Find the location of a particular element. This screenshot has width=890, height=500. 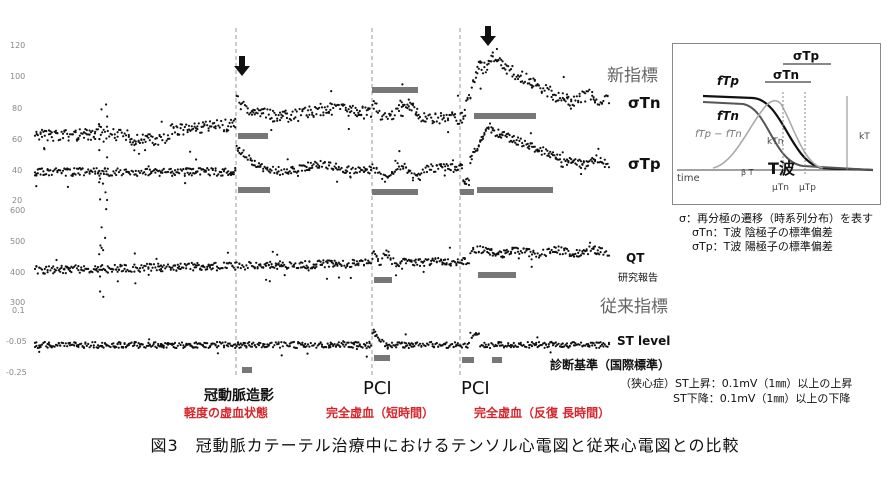

st-bar is located at coordinates (497, 360).